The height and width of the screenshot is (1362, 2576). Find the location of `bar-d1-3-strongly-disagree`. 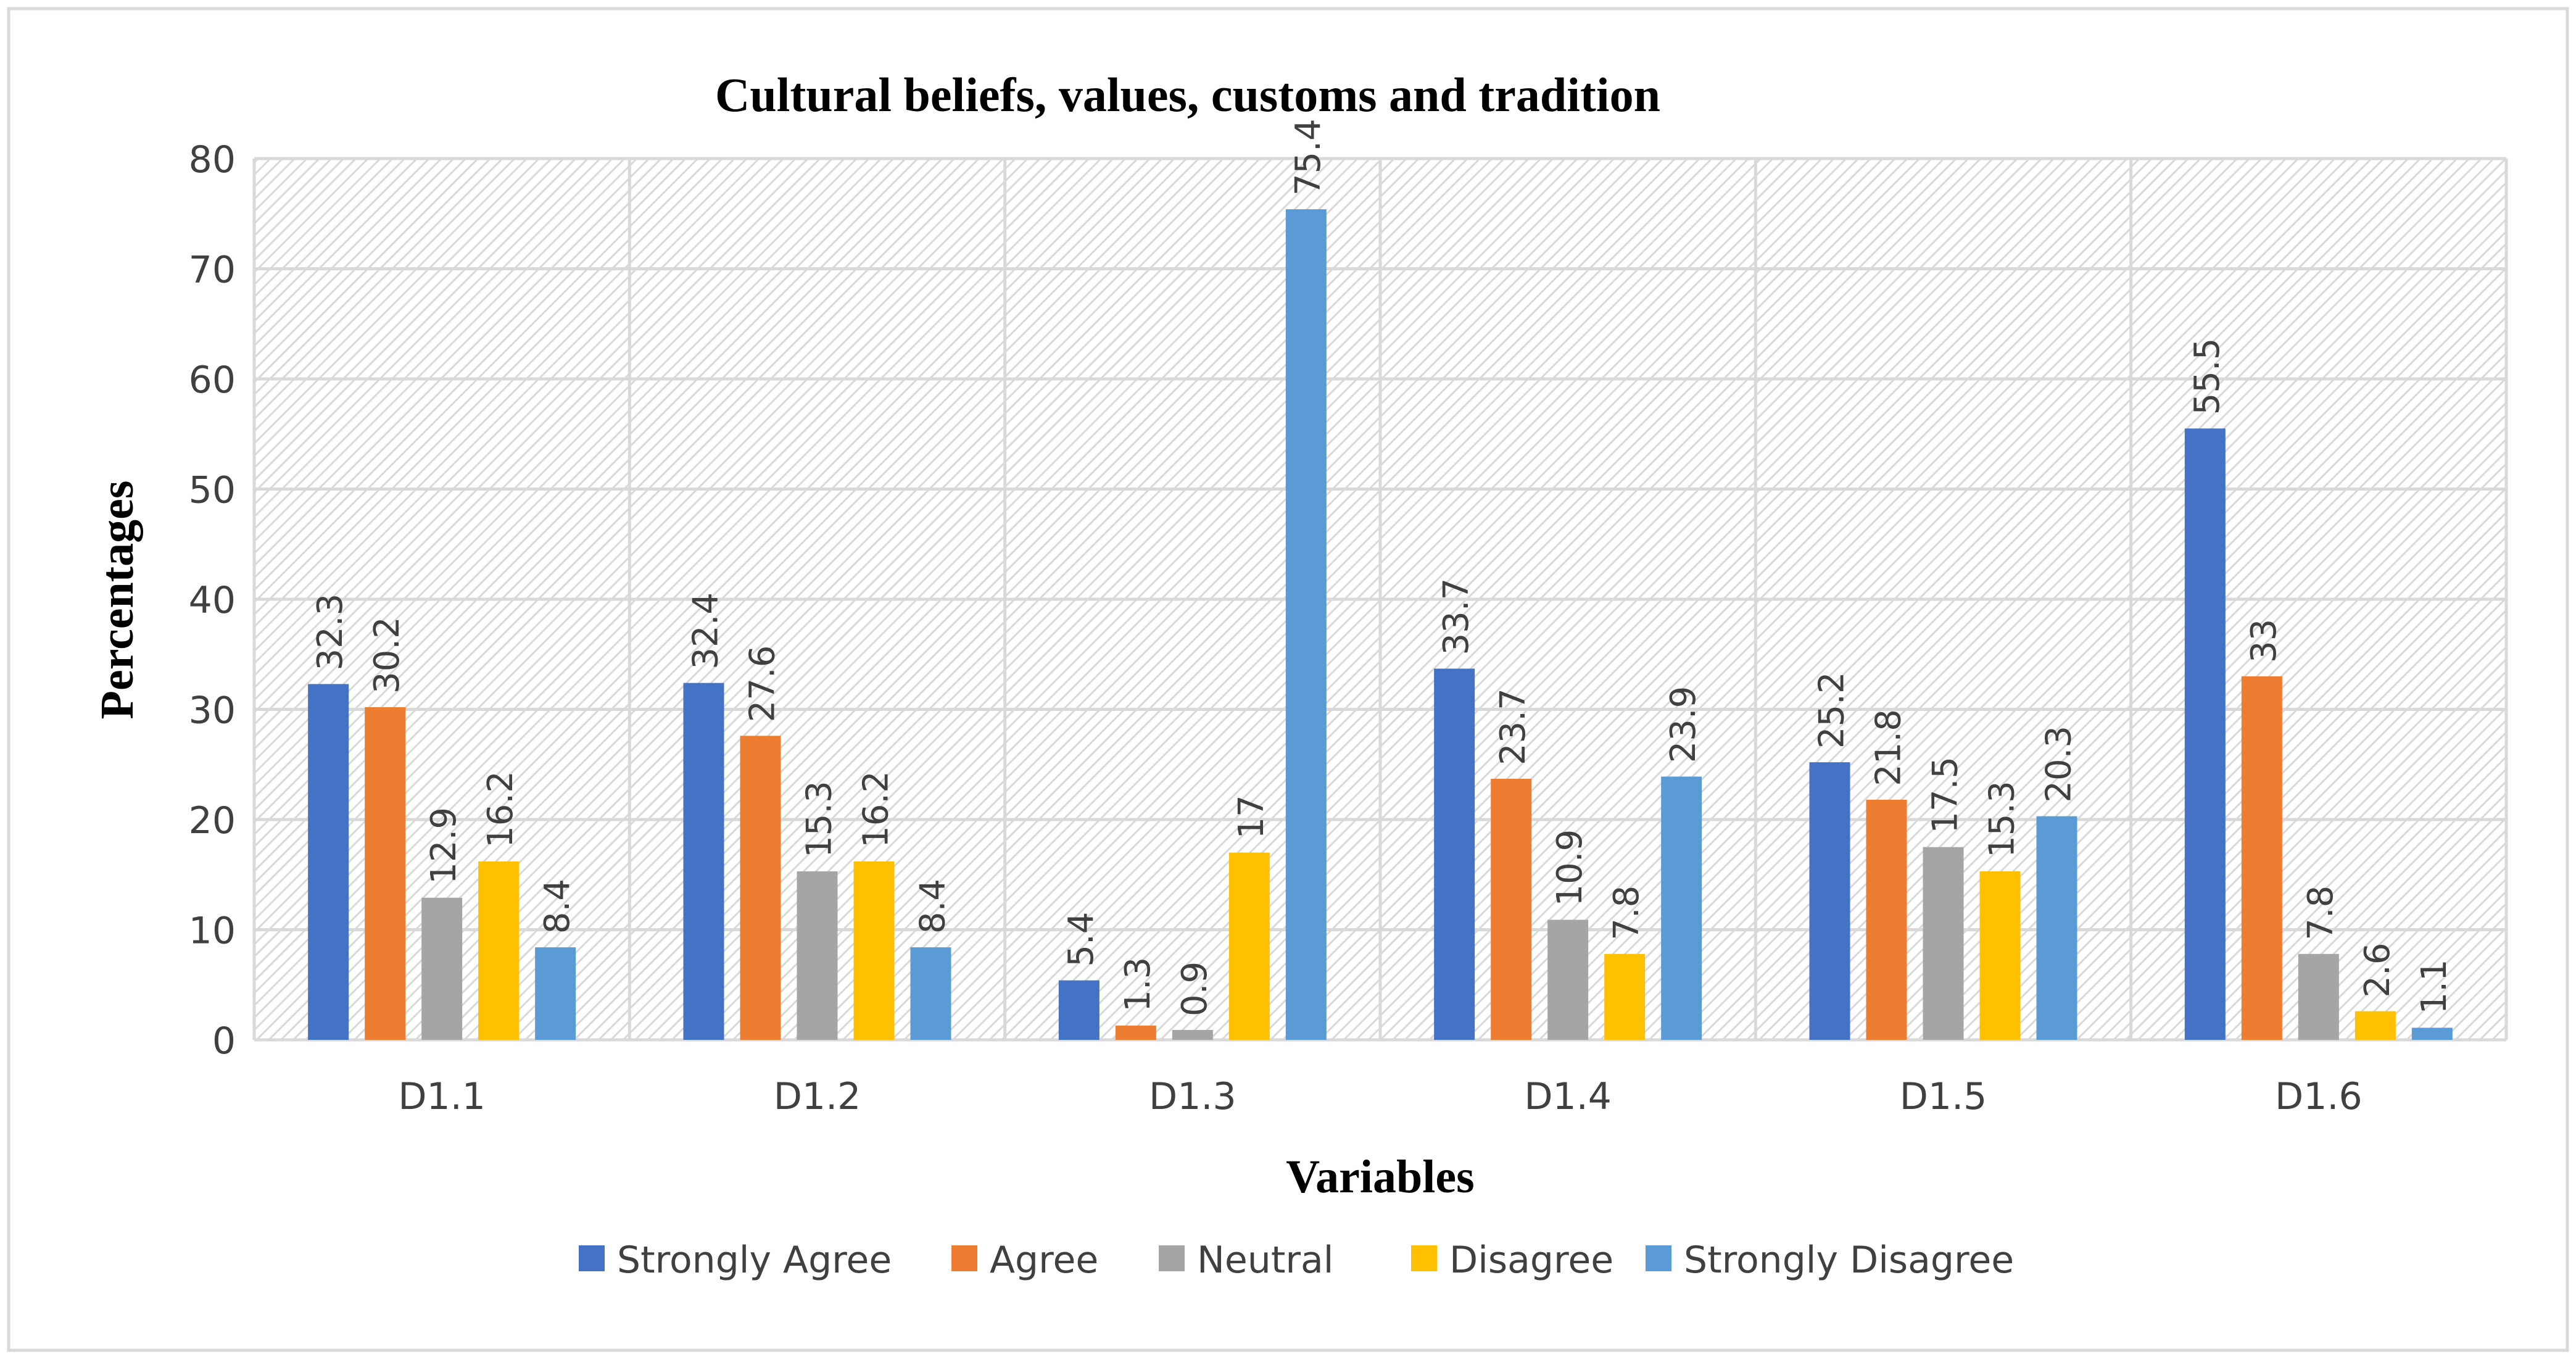

bar-d1-3-strongly-disagree is located at coordinates (1306, 624).